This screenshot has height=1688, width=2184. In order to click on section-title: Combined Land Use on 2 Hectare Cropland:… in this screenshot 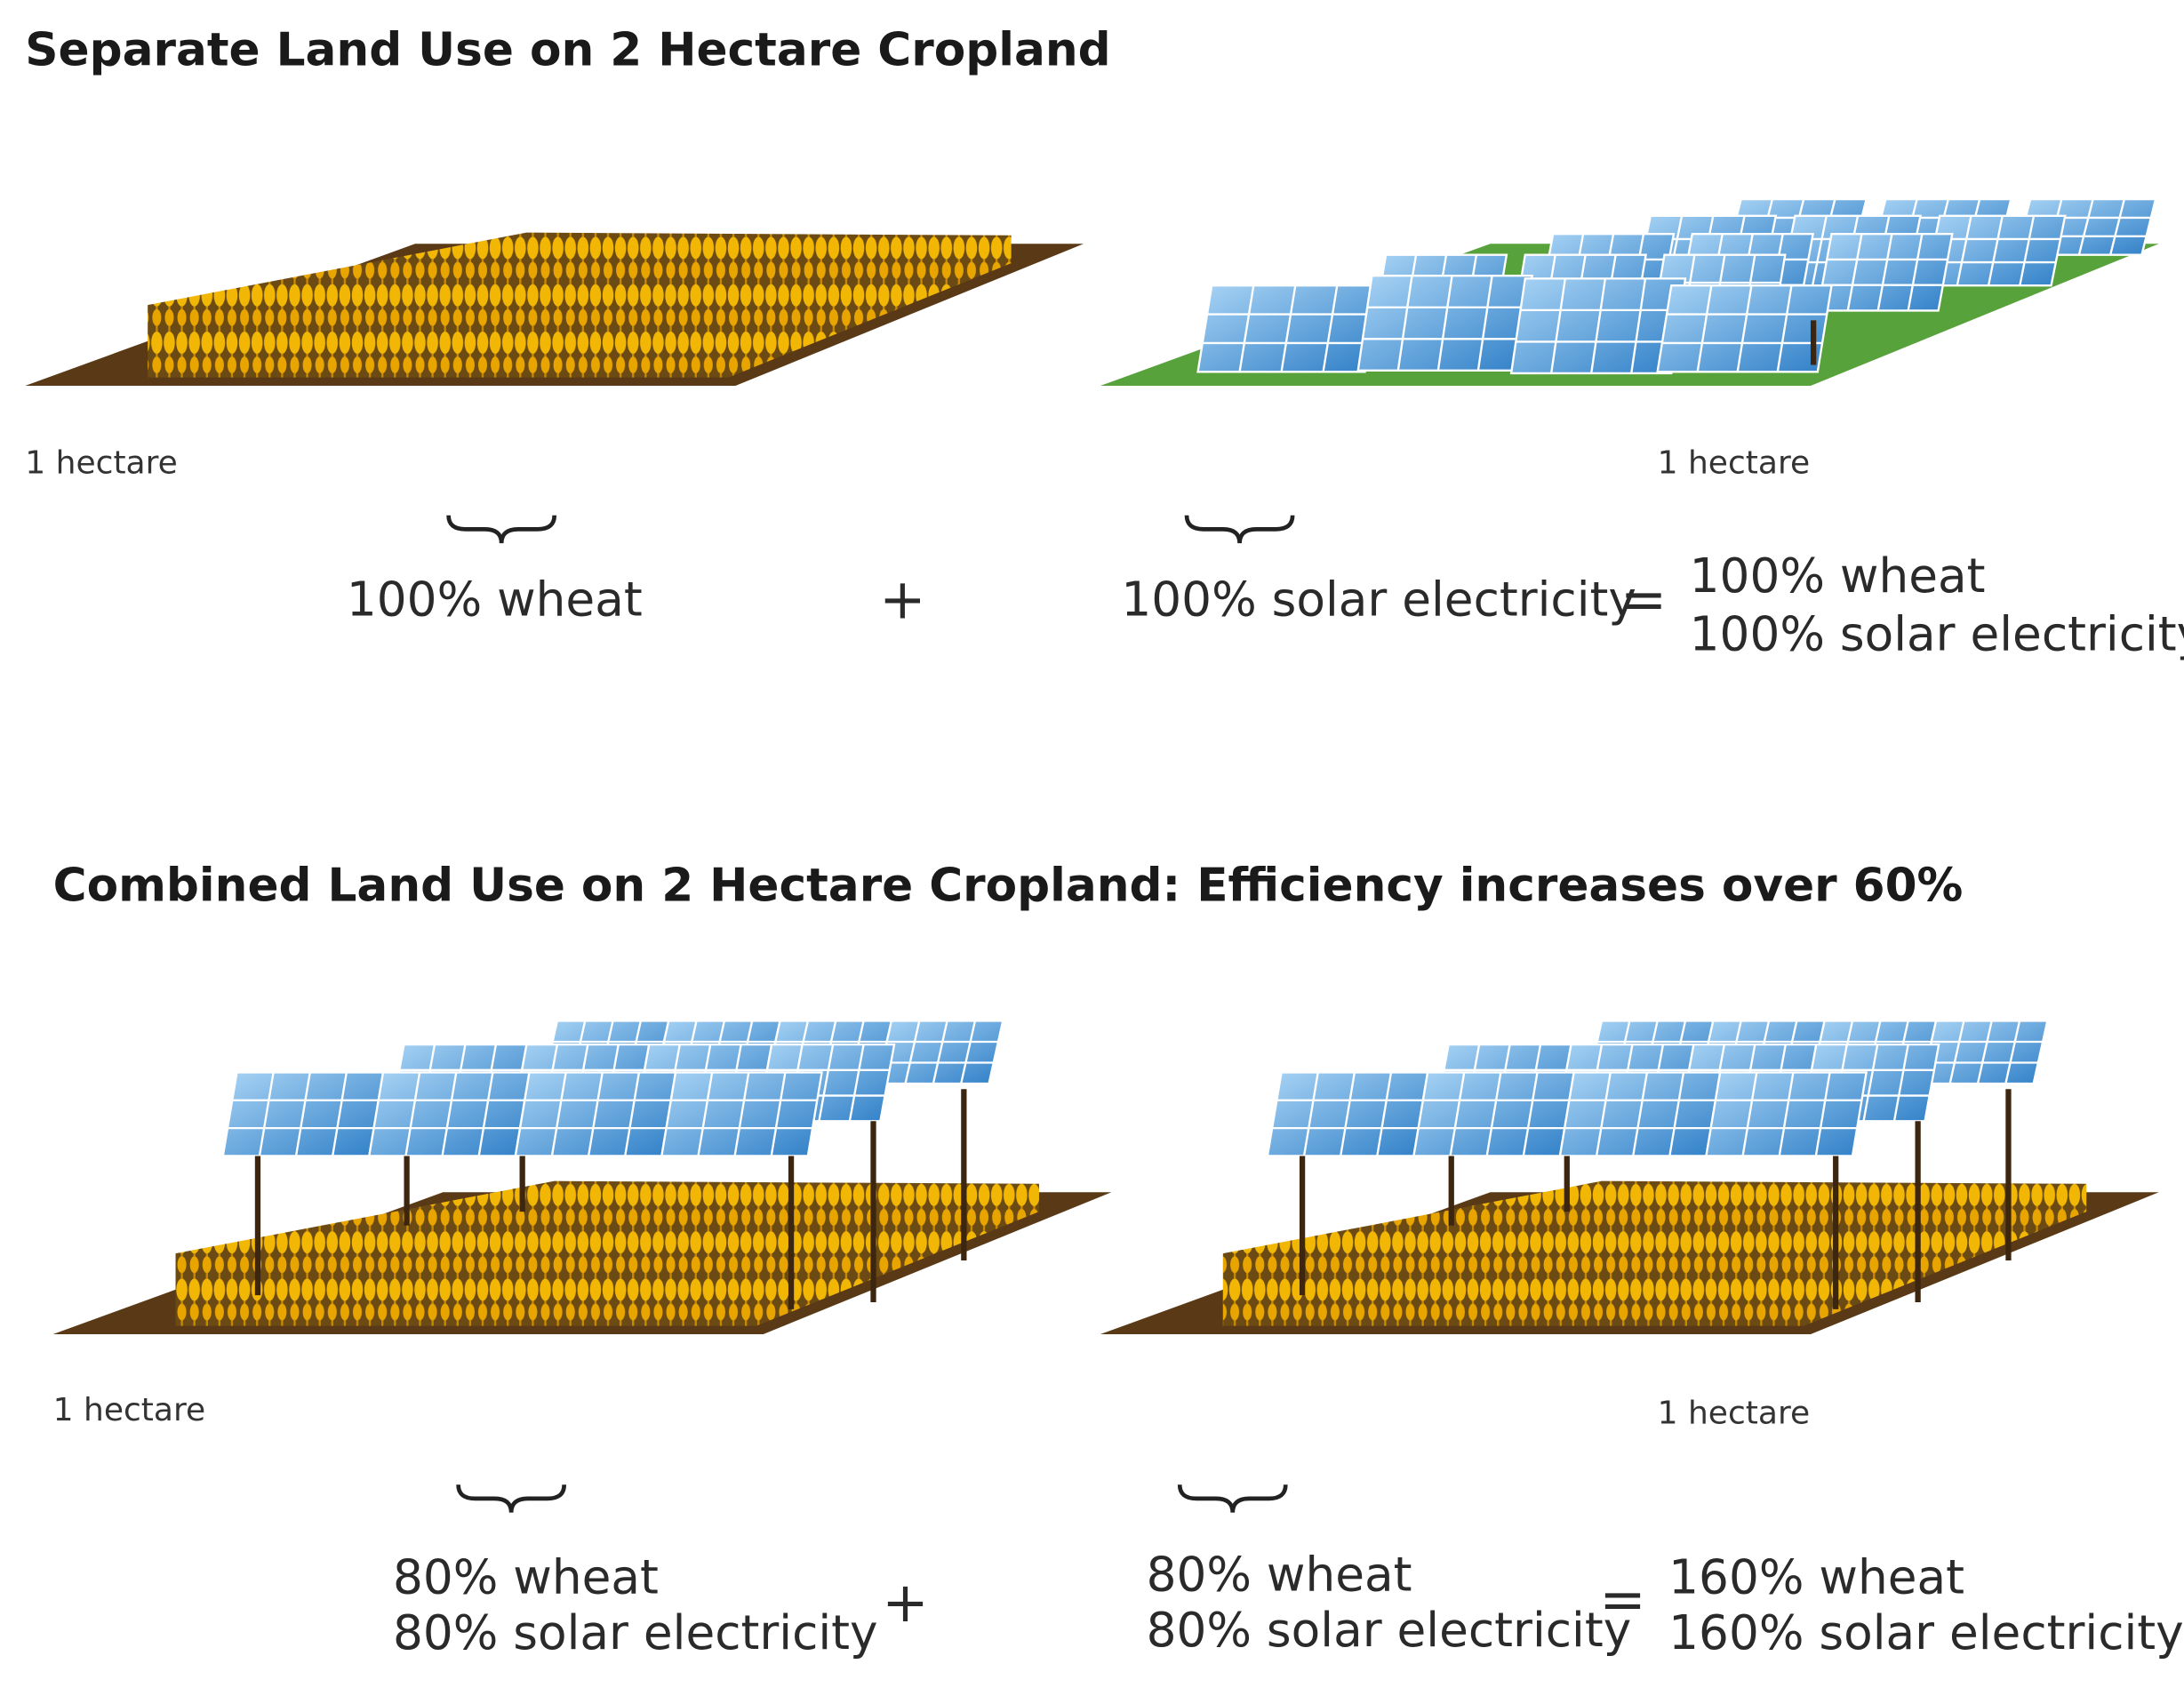, I will do `click(1008, 886)`.